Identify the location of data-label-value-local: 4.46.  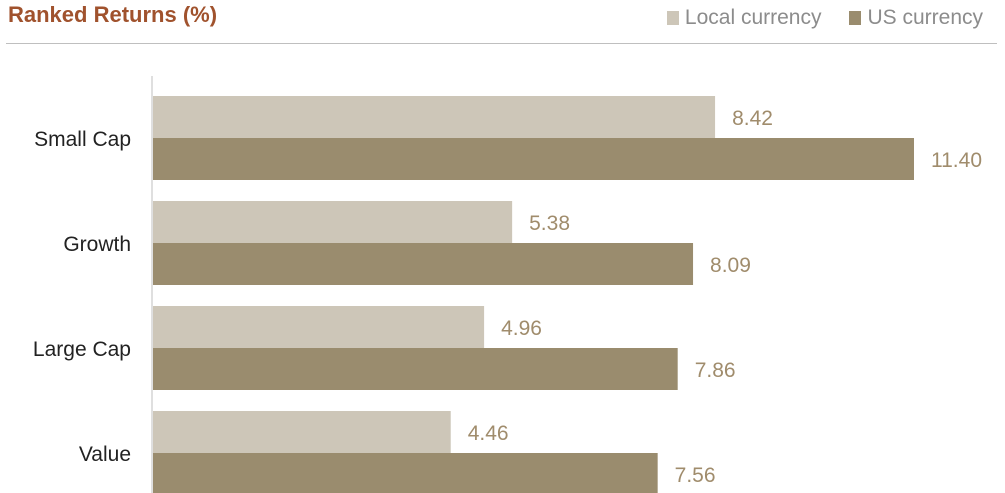
(488, 433).